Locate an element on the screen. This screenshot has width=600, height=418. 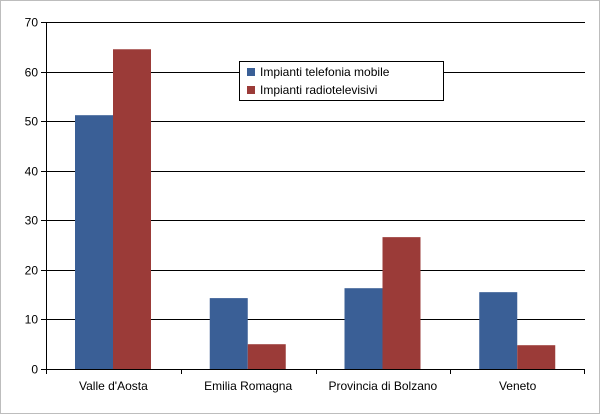
legend-label: Impianti radiotelevisivi is located at coordinates (318, 90).